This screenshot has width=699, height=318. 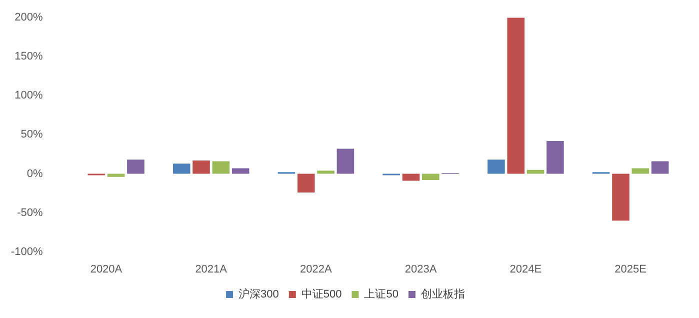 I want to click on legend-label: 中证500, so click(x=321, y=294).